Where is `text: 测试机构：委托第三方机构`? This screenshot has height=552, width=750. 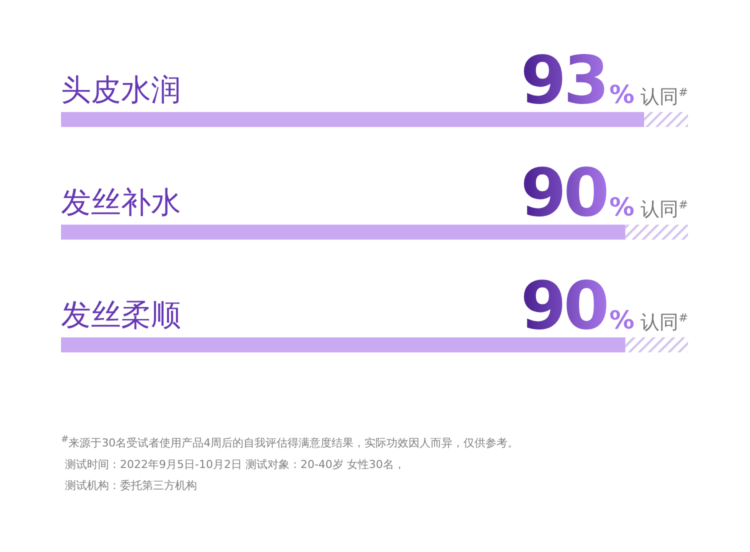 text: 测试机构：委托第三方机构 is located at coordinates (131, 486).